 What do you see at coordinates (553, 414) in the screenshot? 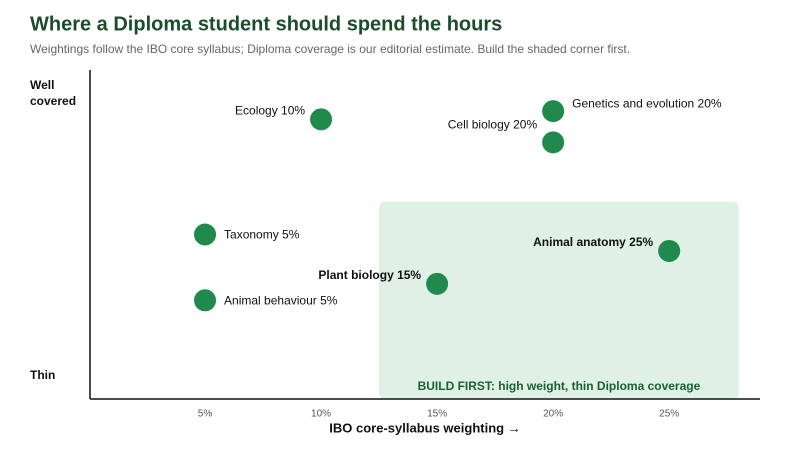
I see `x-tick-label: 20%` at bounding box center [553, 414].